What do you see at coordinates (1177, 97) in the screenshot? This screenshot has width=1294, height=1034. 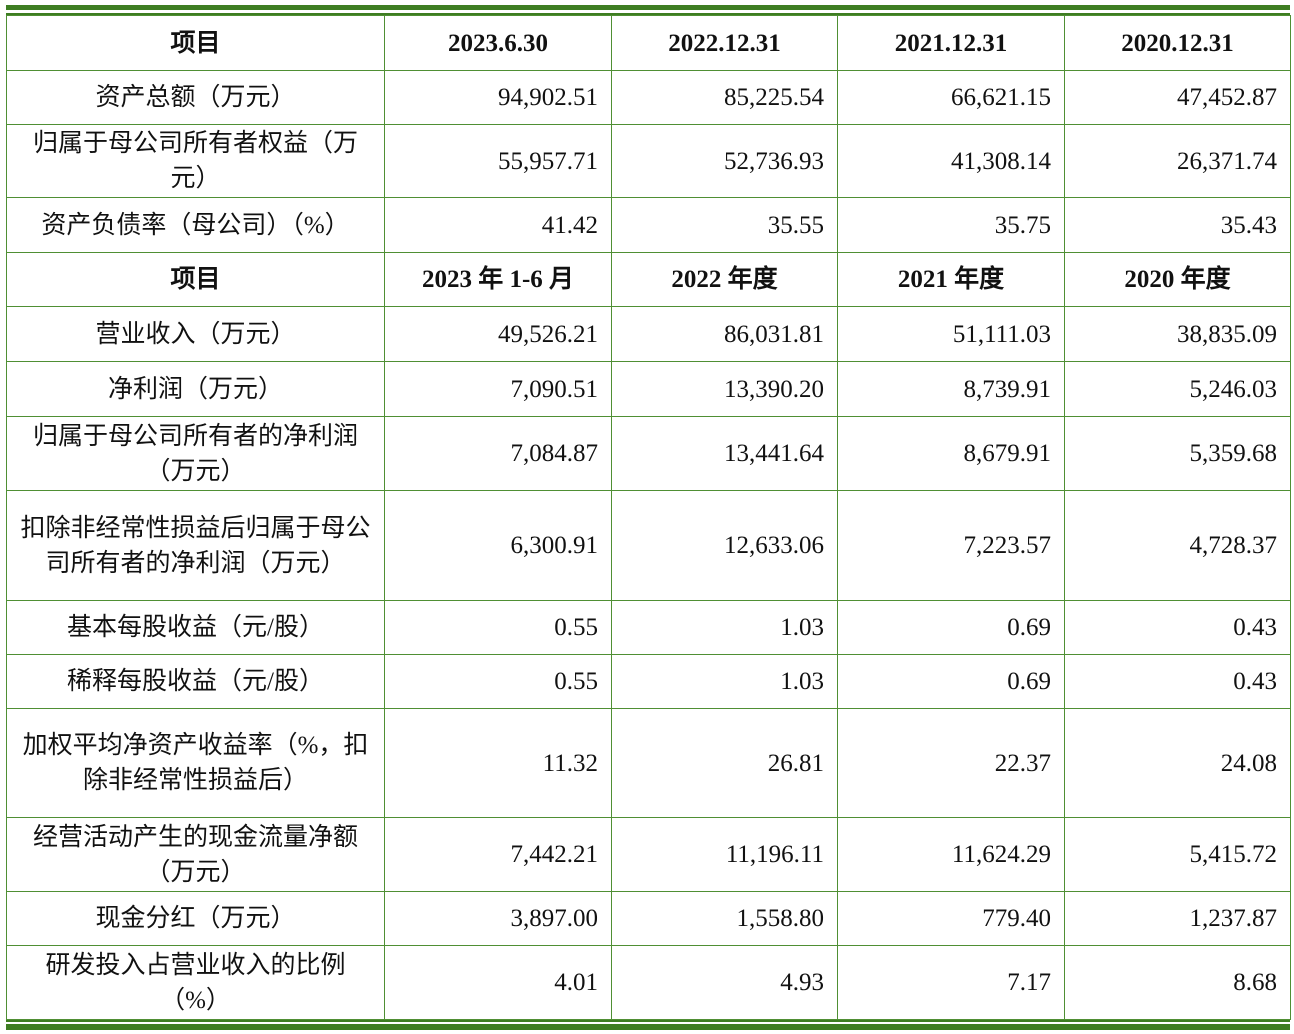 I see `cell-value: 47,452.87` at bounding box center [1177, 97].